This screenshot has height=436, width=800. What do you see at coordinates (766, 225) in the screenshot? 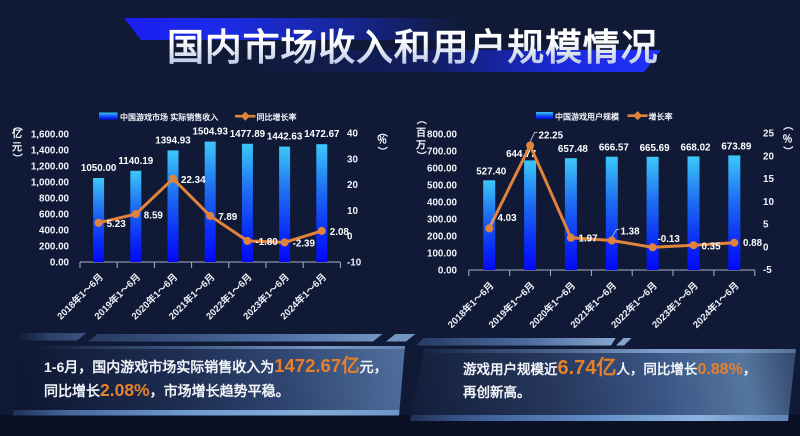
I see `svg-text: 5` at bounding box center [766, 225].